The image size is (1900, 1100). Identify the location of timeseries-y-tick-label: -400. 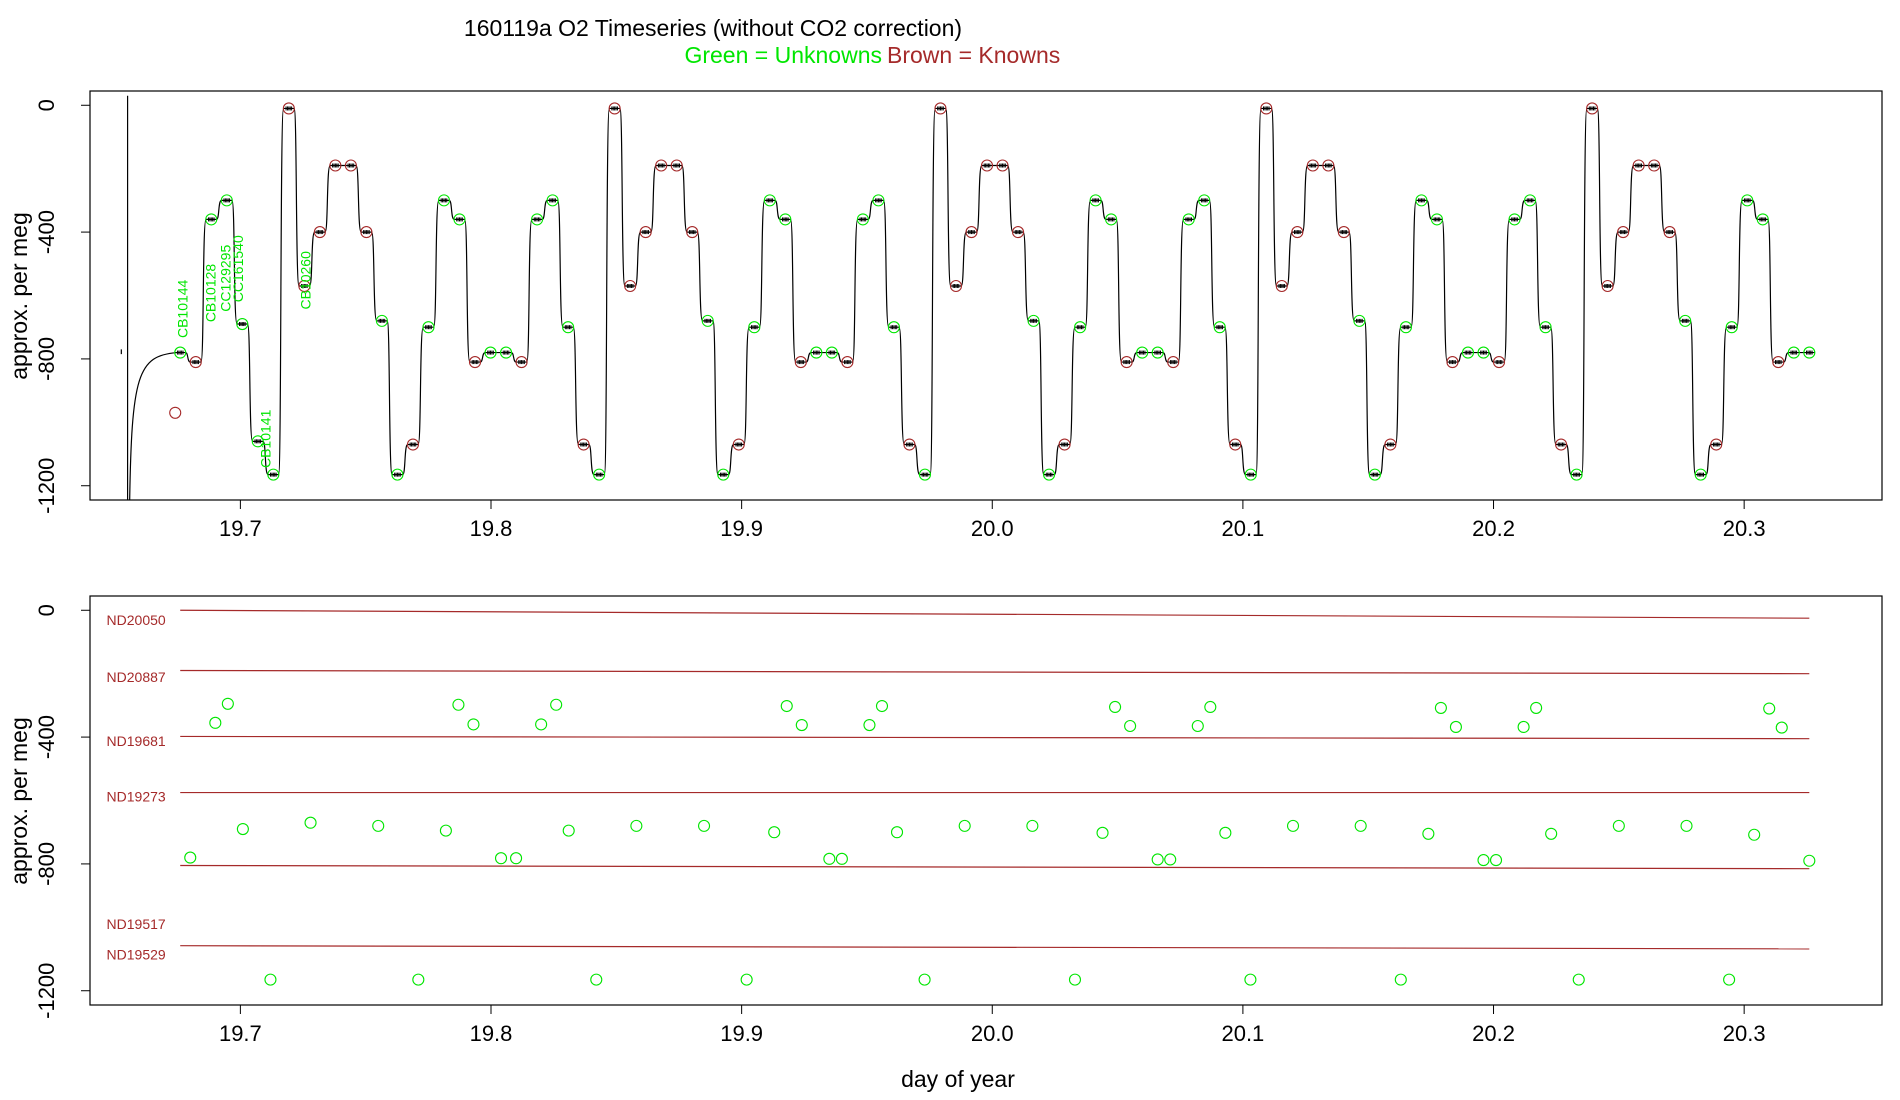
(46, 232).